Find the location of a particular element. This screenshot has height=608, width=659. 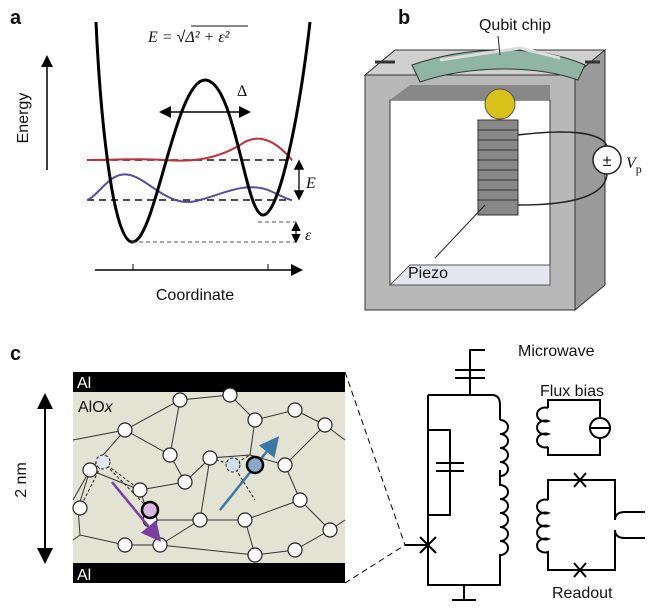

flux-label: Flux bias is located at coordinates (572, 391).